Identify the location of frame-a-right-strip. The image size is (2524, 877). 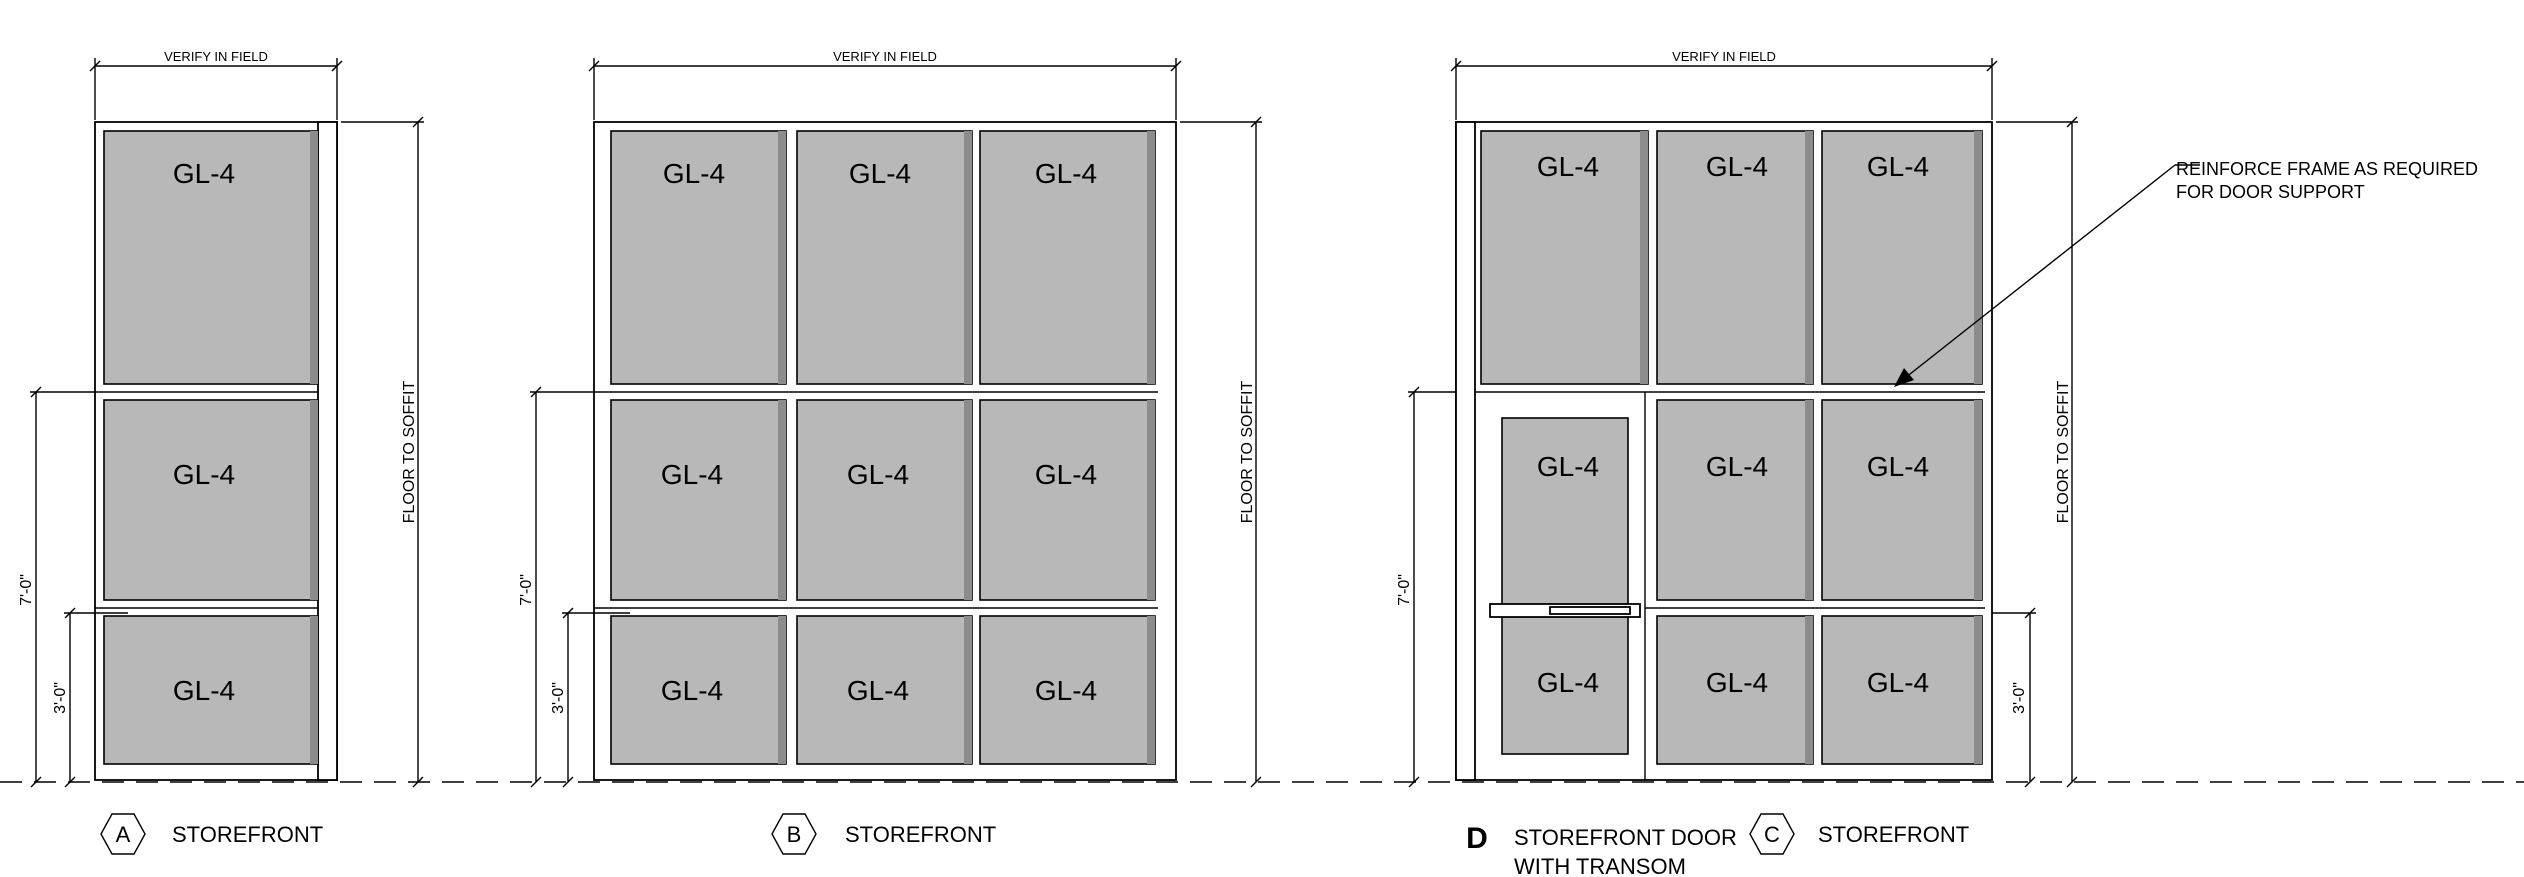
(327, 451).